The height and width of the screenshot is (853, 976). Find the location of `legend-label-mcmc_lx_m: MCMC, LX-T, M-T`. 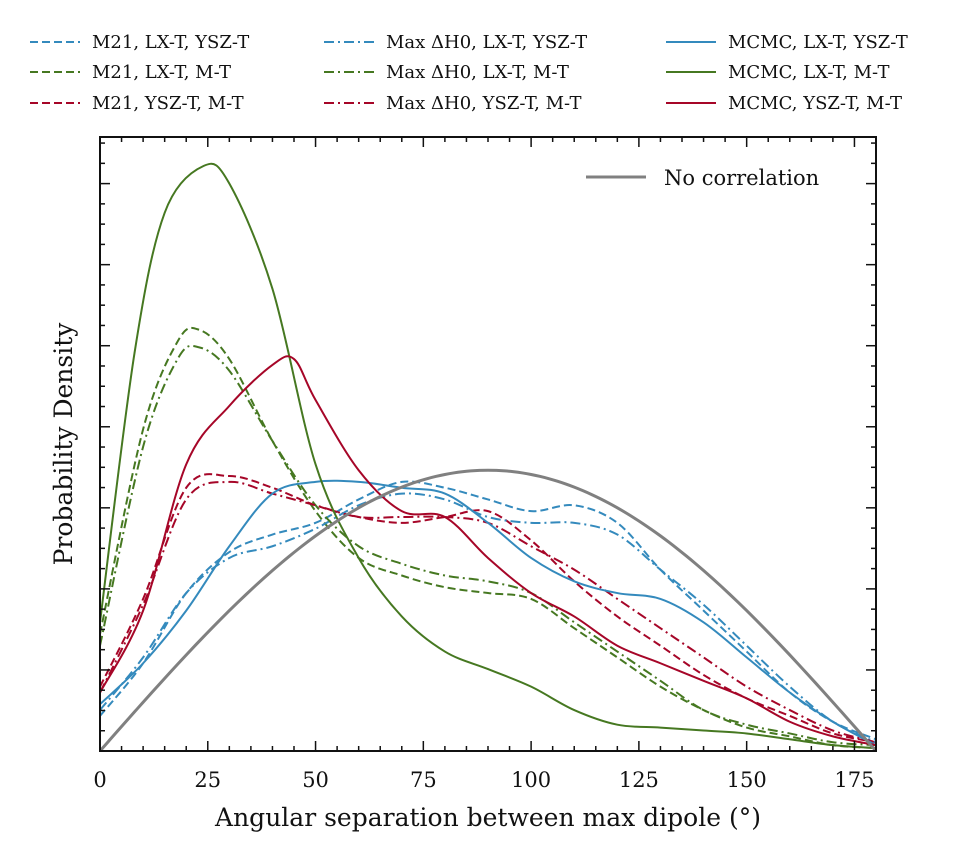

legend-label-mcmc_lx_m: MCMC, LX-T, M-T is located at coordinates (808, 72).